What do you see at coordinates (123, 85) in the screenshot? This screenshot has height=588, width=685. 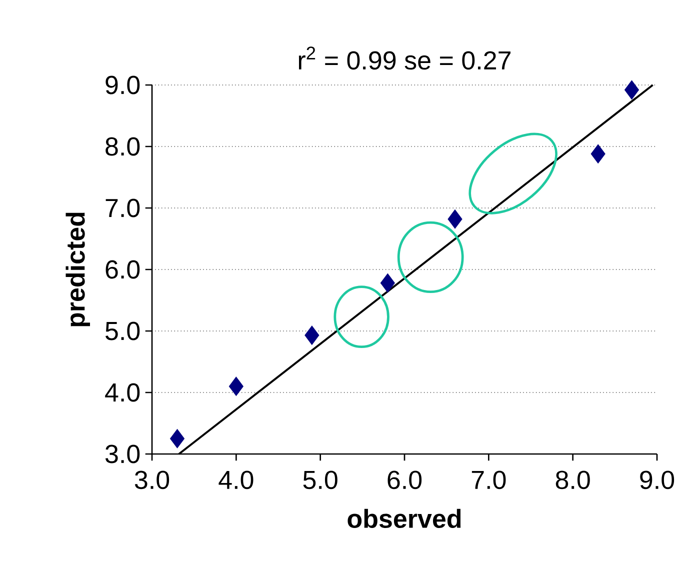 I see `y-tick-label: 9.0` at bounding box center [123, 85].